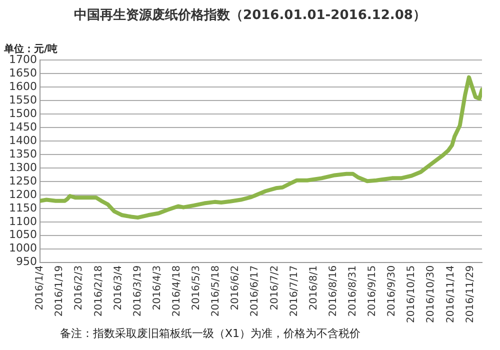 The width and height of the screenshot is (500, 350). I want to click on x-tick-label: 2016/1/19, so click(60, 291).